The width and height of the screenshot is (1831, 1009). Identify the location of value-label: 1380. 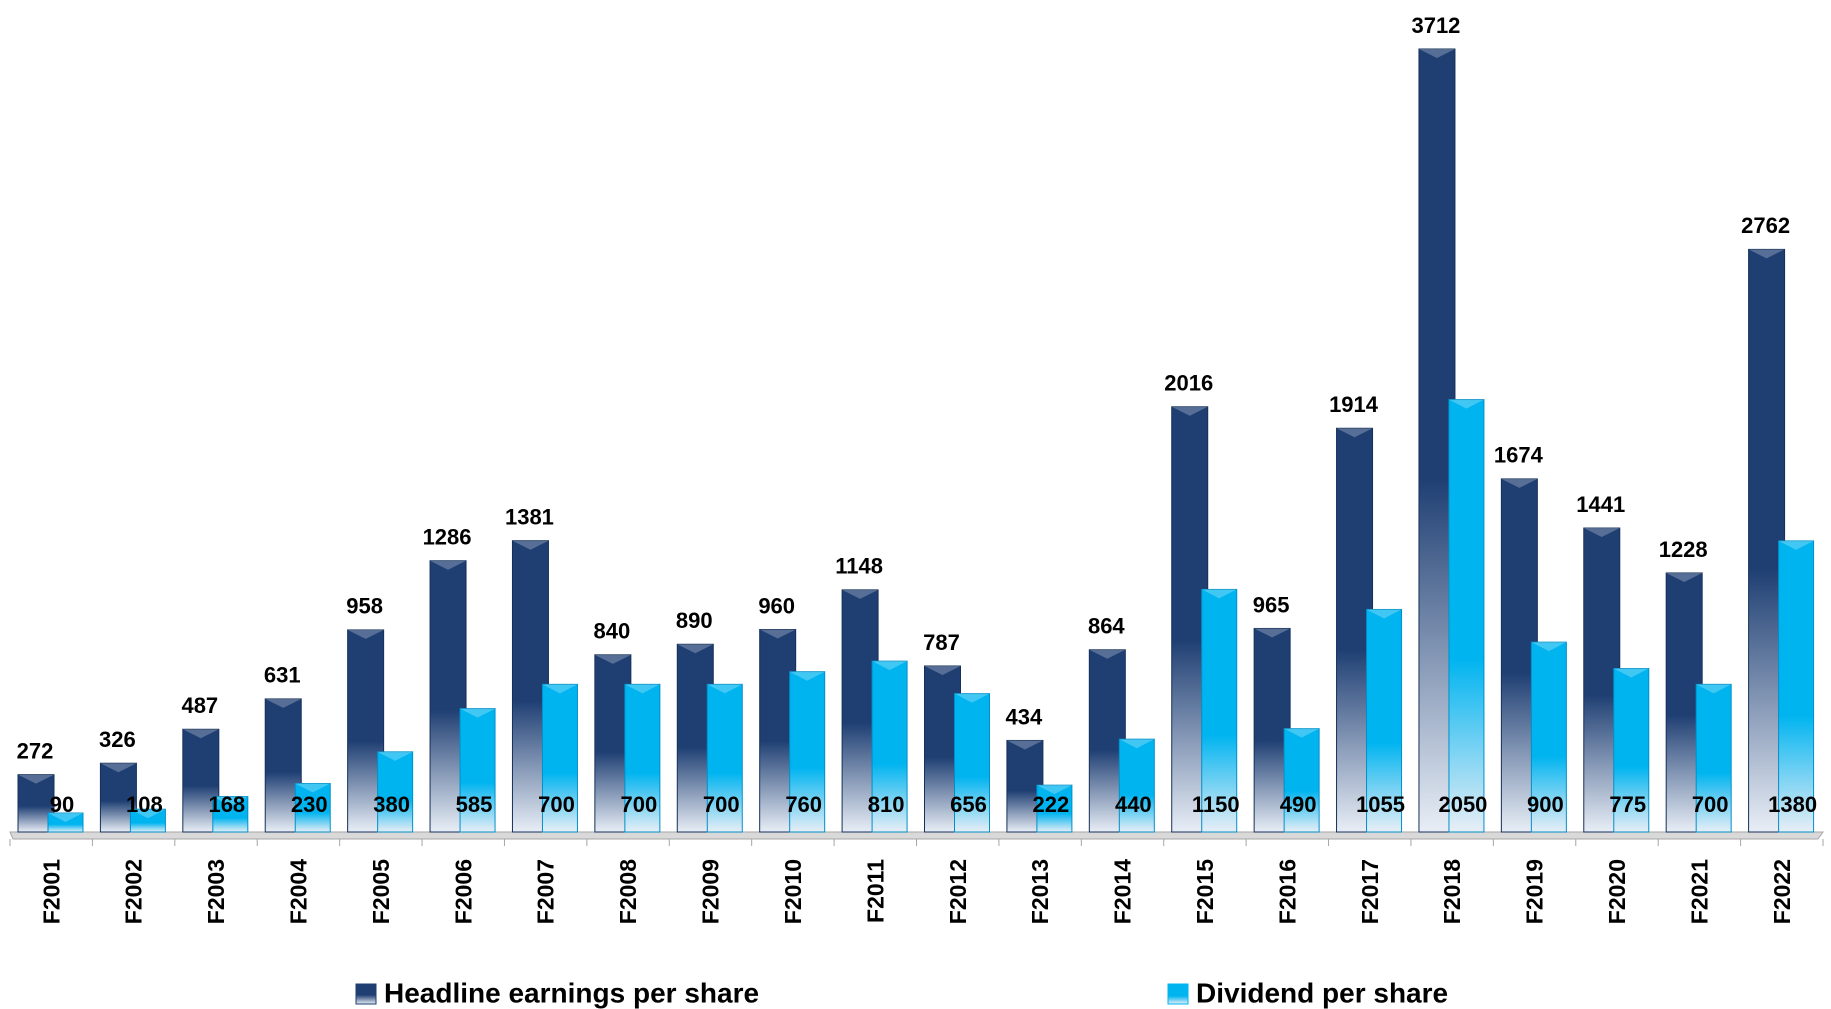
(1792, 804).